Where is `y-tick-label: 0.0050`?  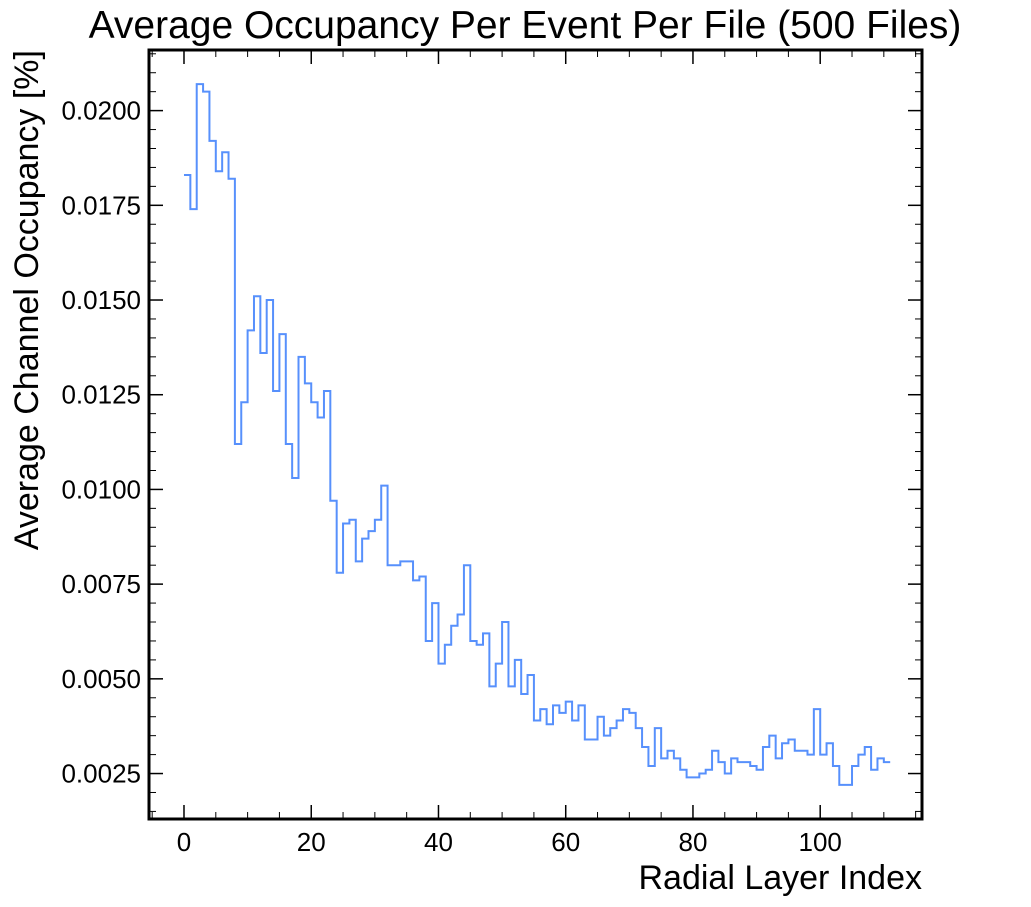
y-tick-label: 0.0050 is located at coordinates (101, 679).